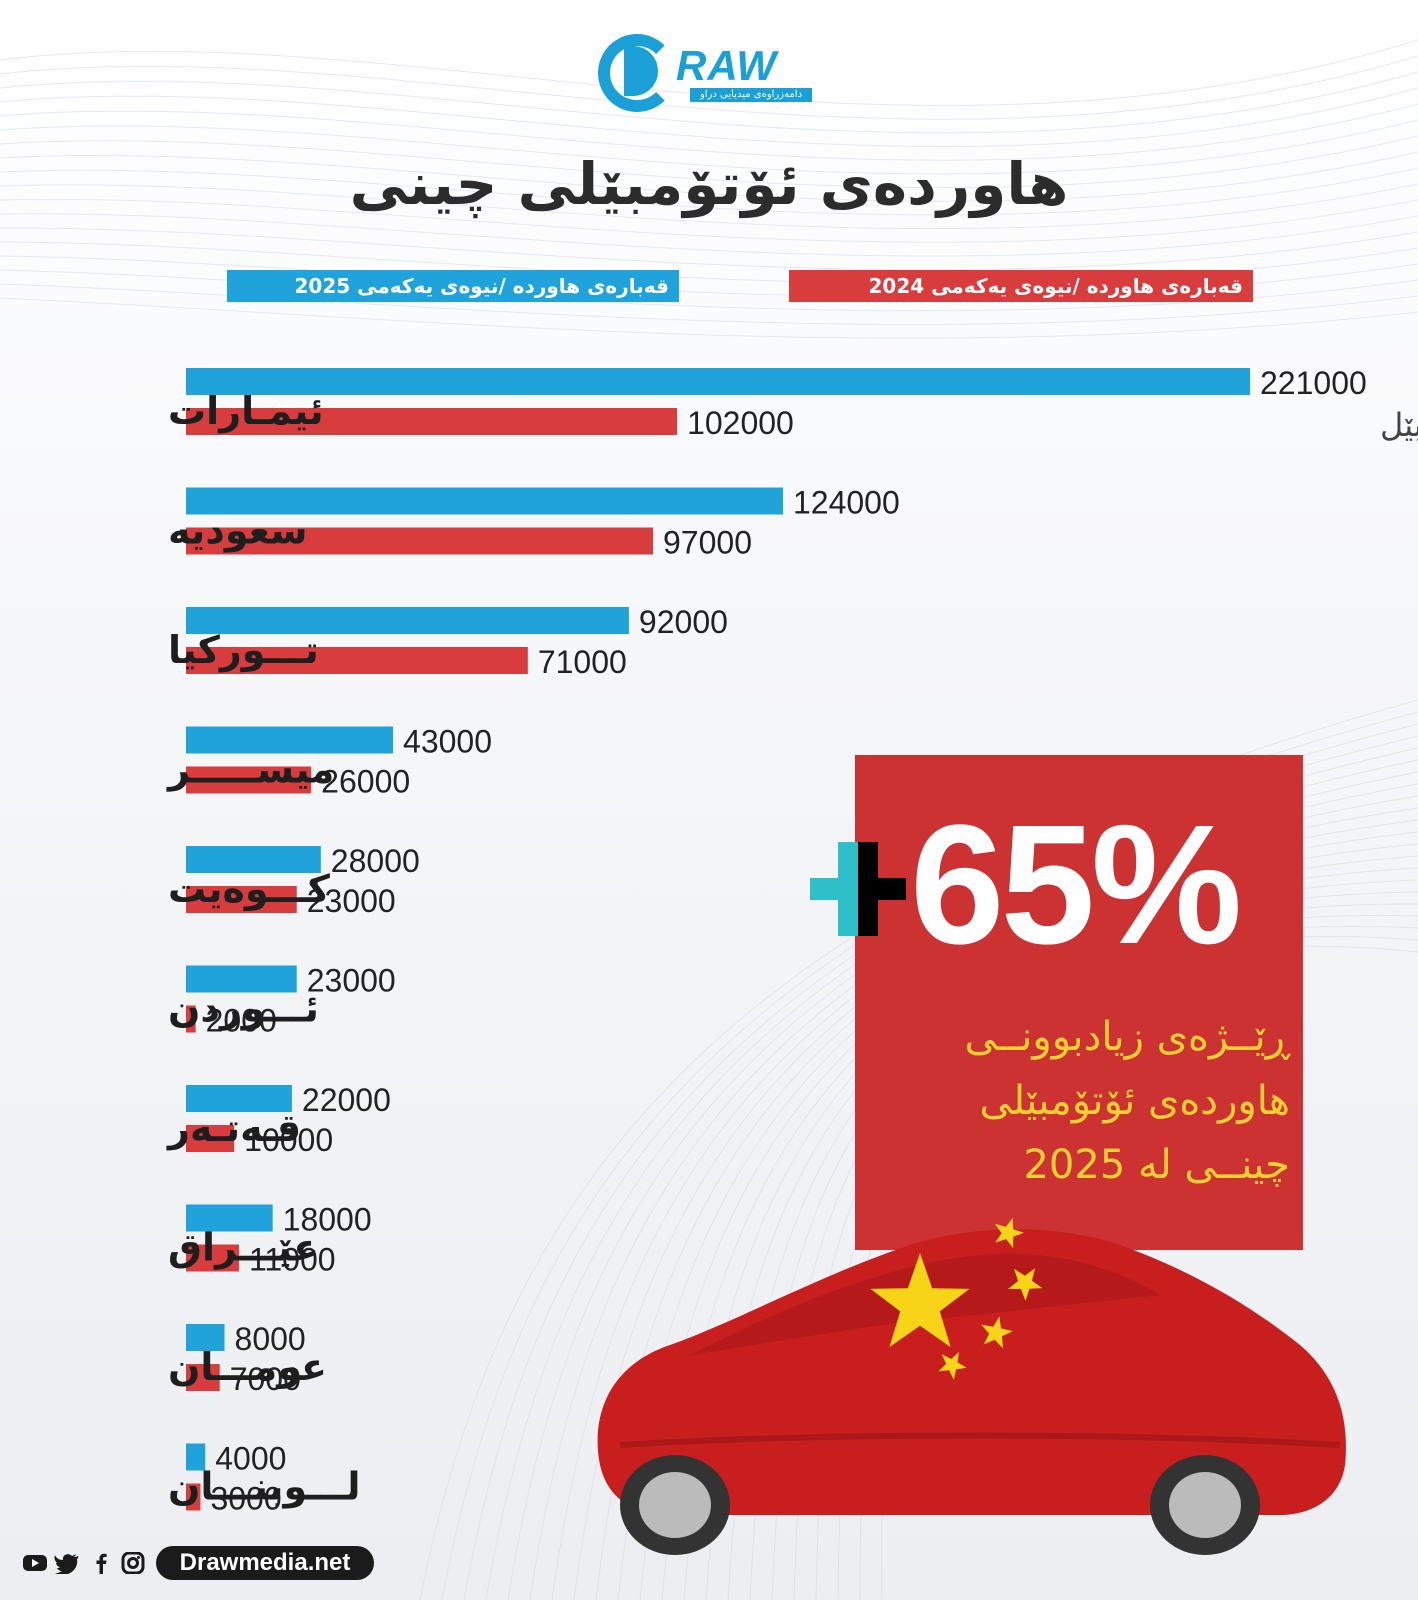  What do you see at coordinates (288, 1140) in the screenshot?
I see `value-label-2024: 10000` at bounding box center [288, 1140].